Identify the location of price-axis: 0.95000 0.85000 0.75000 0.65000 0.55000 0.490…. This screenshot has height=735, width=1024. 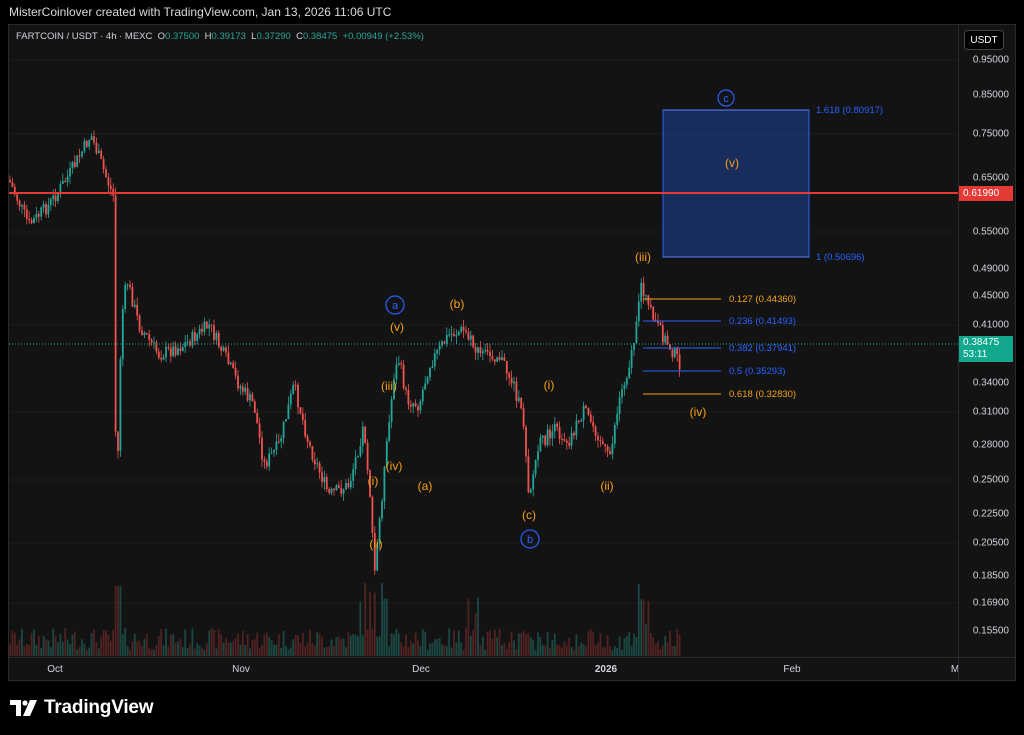
(986, 341).